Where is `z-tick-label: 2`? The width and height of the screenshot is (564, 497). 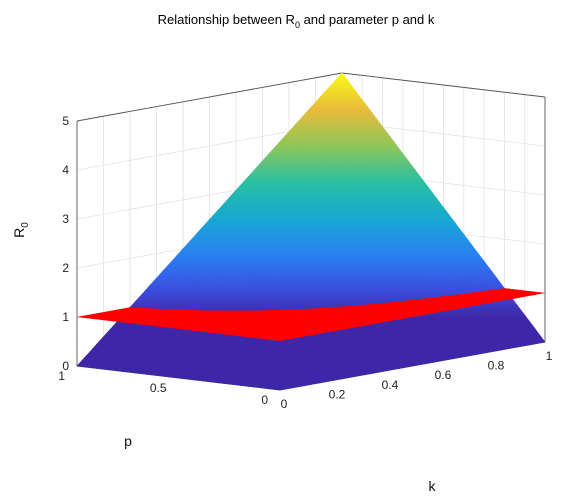 z-tick-label: 2 is located at coordinates (65, 268).